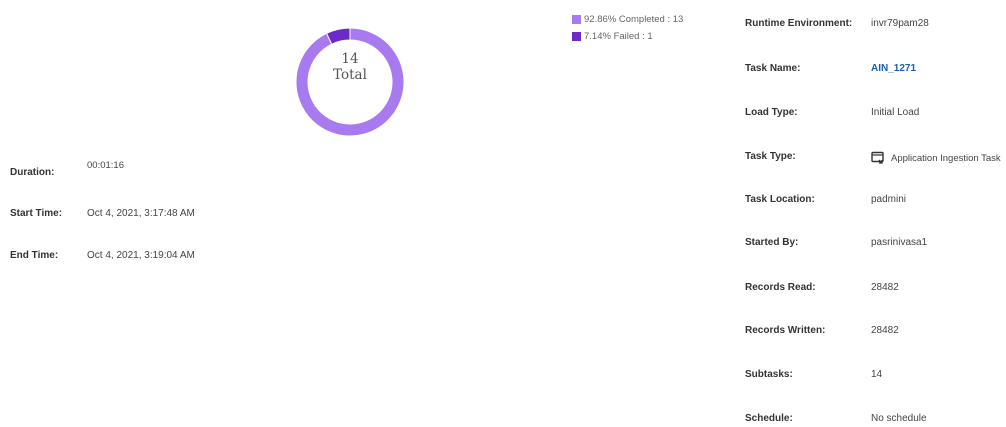 This screenshot has height=427, width=1006. I want to click on task-name-link: AIN_1271, so click(894, 68).